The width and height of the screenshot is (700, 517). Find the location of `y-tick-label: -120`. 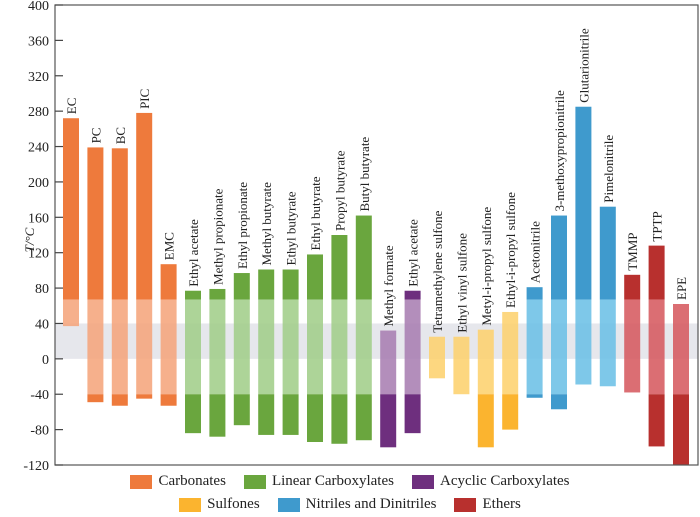

y-tick-label: -120 is located at coordinates (36, 464).